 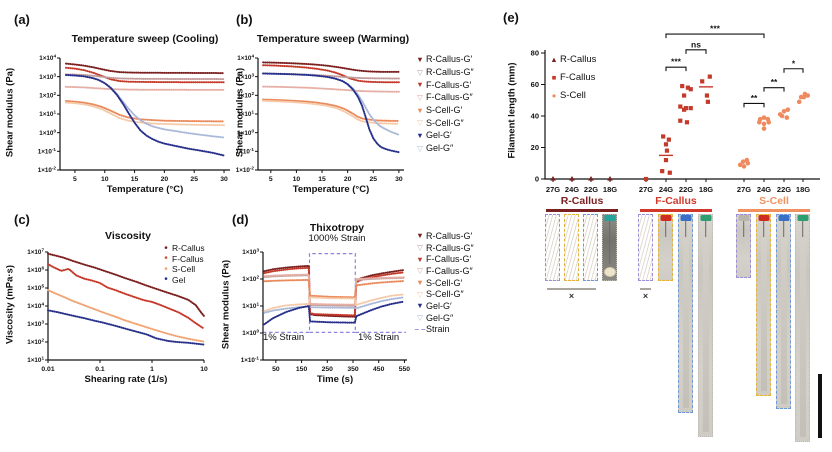 I want to click on filament-photo-S-Cell-27G, so click(x=743, y=246).